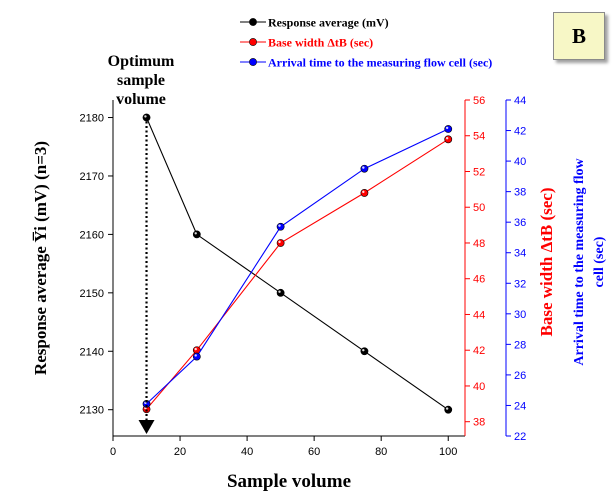  Describe the element at coordinates (479, 315) in the screenshot. I see `right-inner-y-tick-label: 44` at that location.